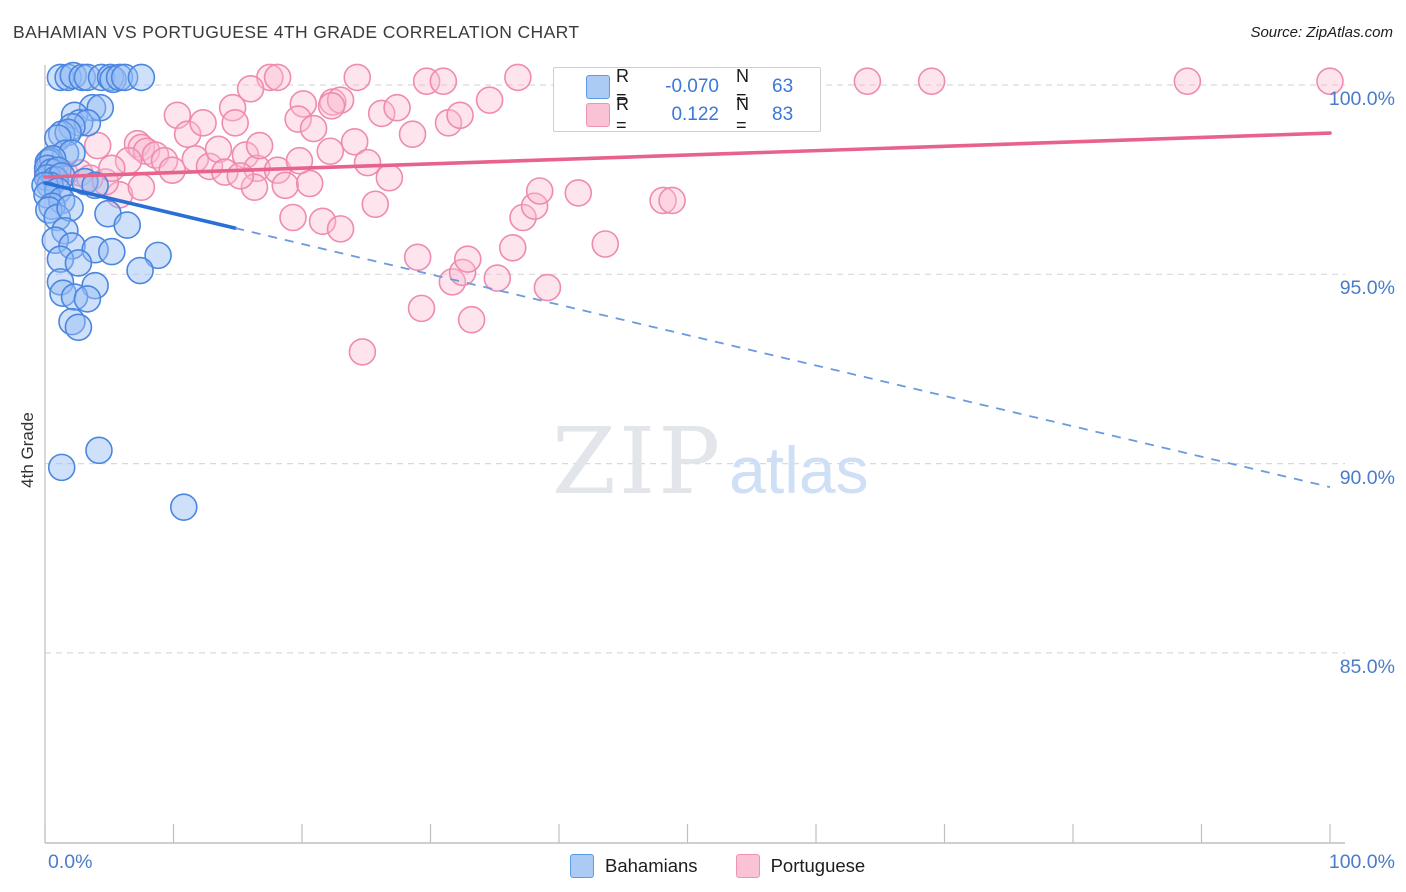 The width and height of the screenshot is (1406, 892). What do you see at coordinates (687, 155) in the screenshot?
I see `portuguese-trend-line` at bounding box center [687, 155].